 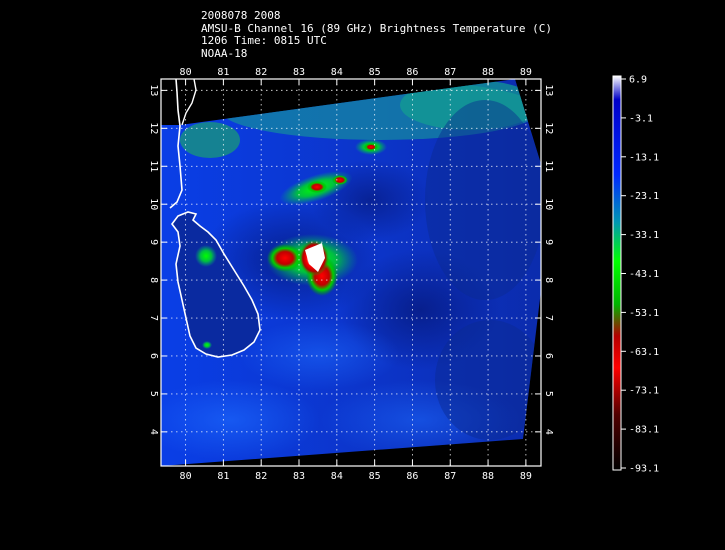 What do you see at coordinates (299, 72) in the screenshot?
I see `lon-label-top: 83` at bounding box center [299, 72].